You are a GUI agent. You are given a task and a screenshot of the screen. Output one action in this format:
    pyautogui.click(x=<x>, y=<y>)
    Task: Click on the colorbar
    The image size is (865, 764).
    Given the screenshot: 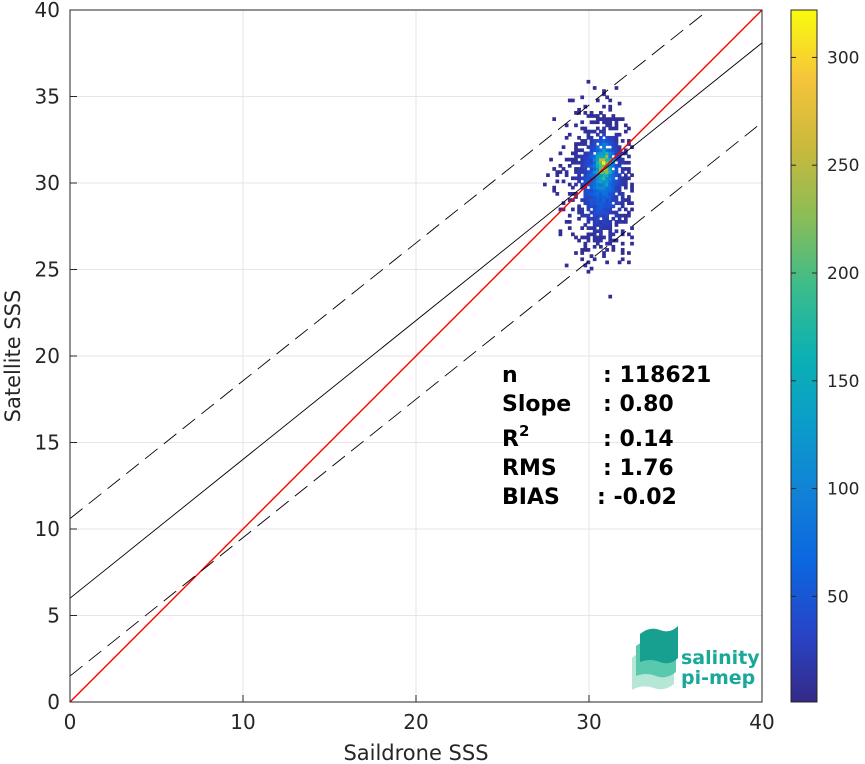 What is the action you would take?
    pyautogui.click(x=804, y=356)
    